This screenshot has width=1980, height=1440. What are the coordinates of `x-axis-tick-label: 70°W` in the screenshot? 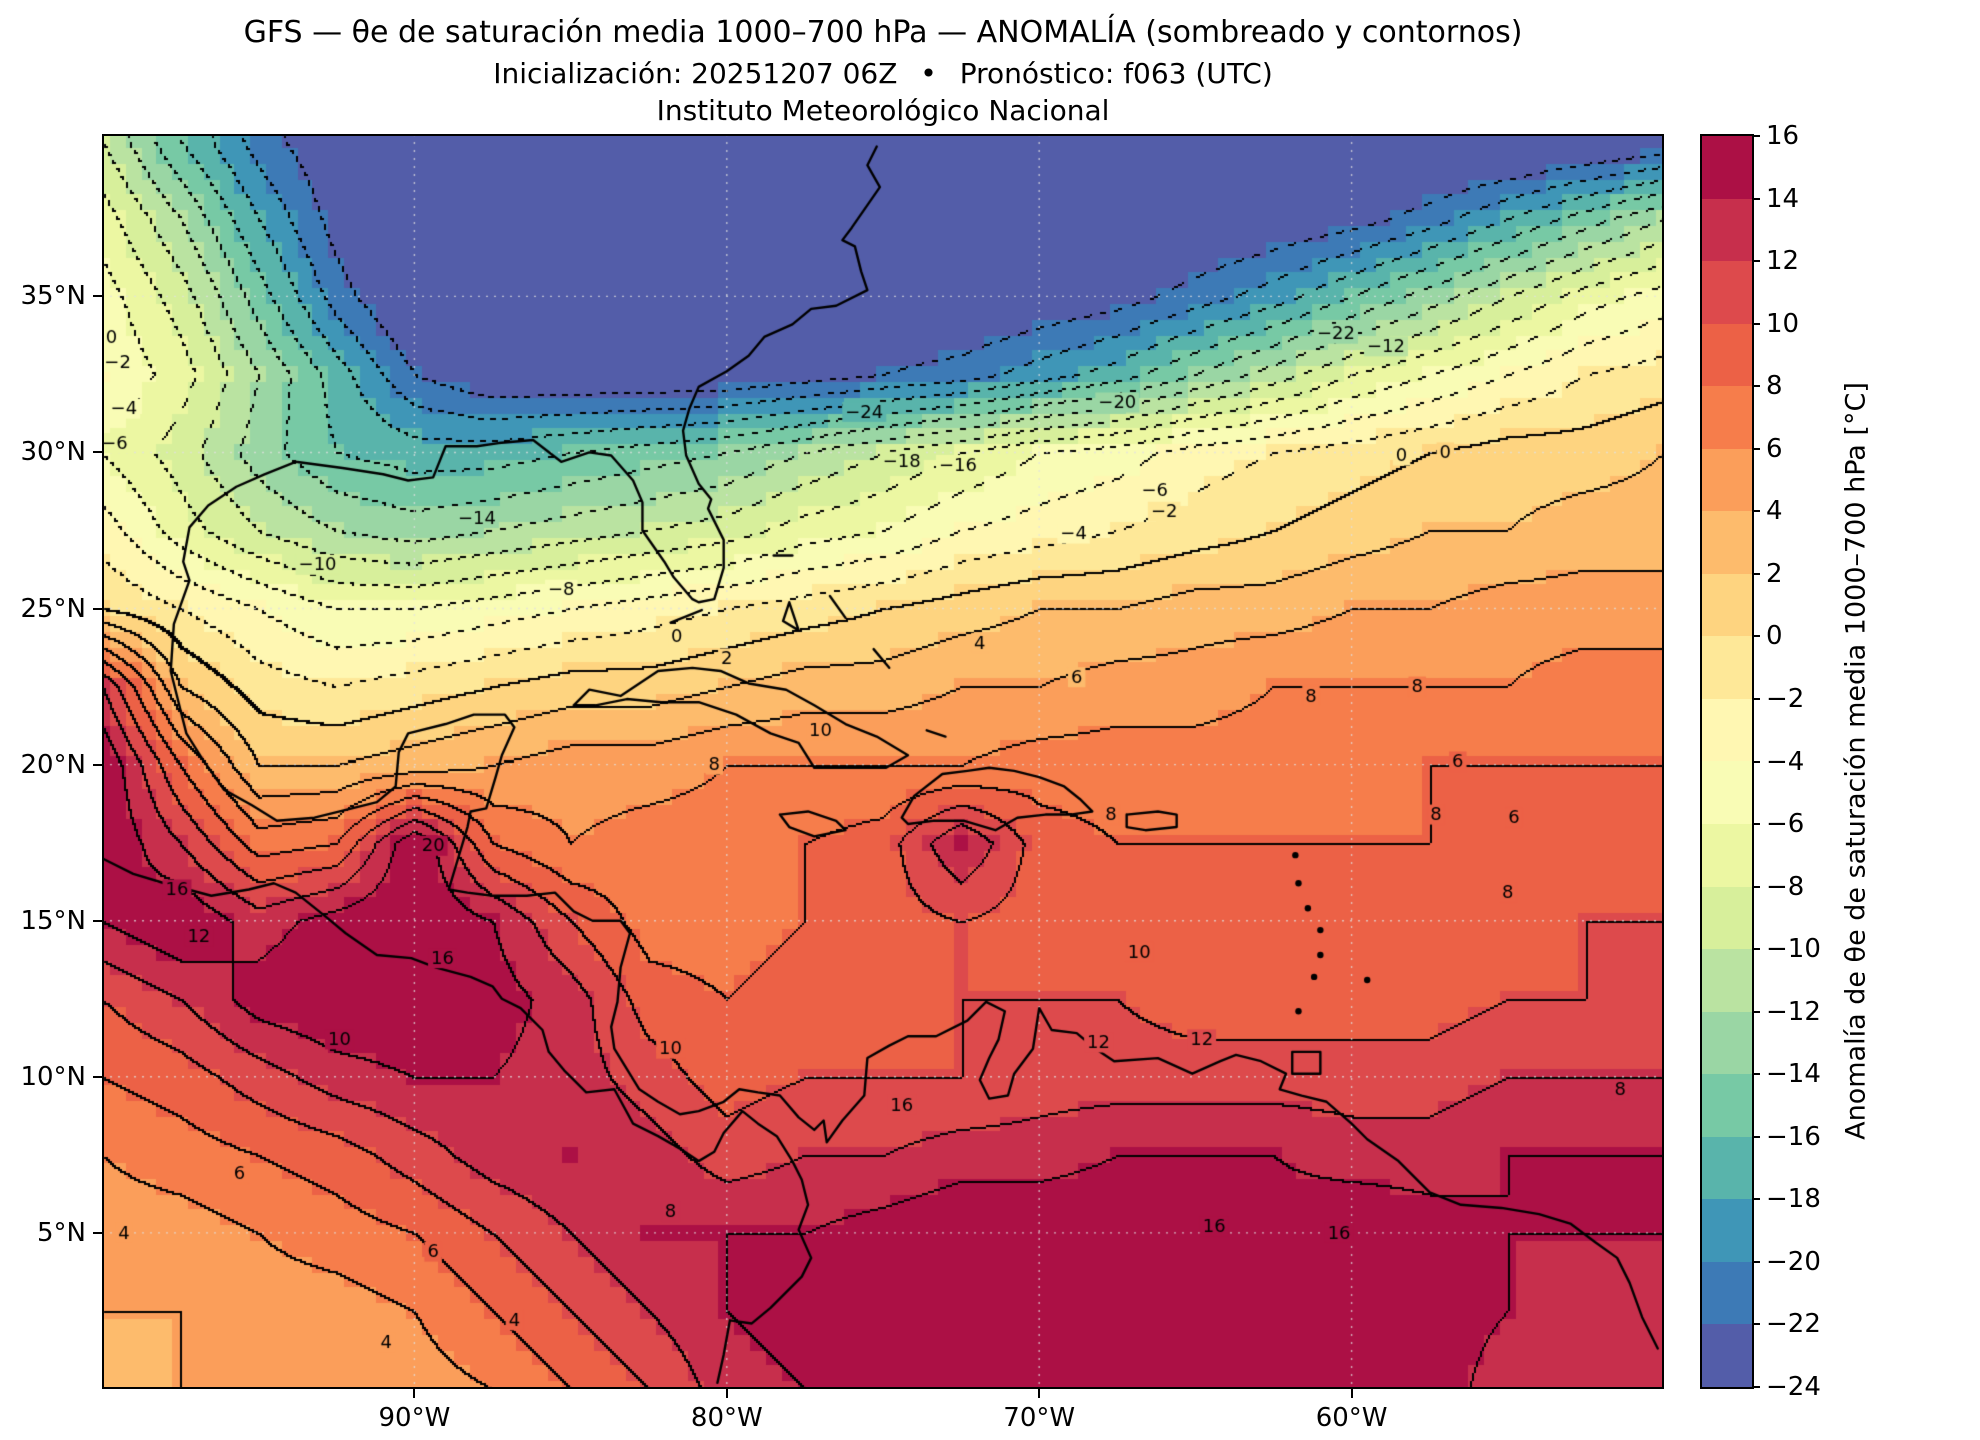 It's located at (1039, 1418).